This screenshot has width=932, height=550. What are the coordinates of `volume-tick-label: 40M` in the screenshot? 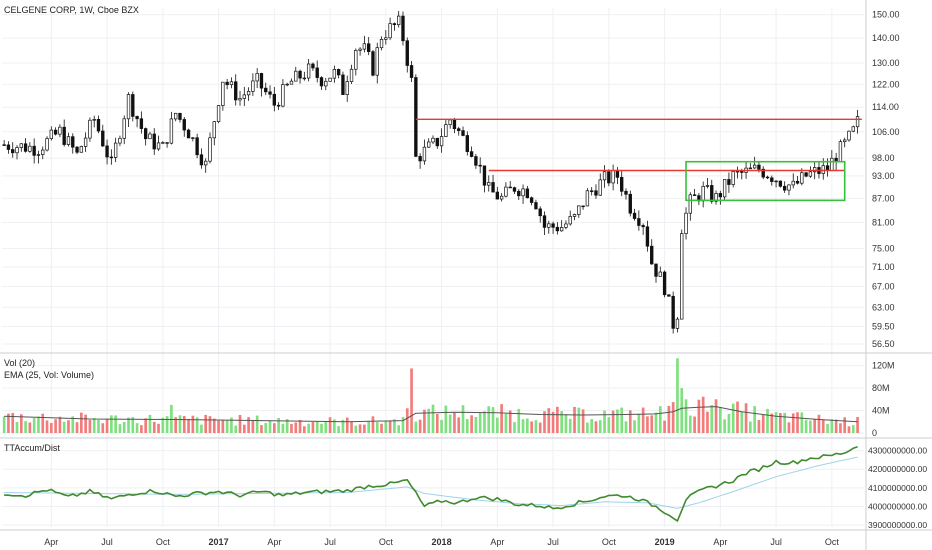 It's located at (881, 411).